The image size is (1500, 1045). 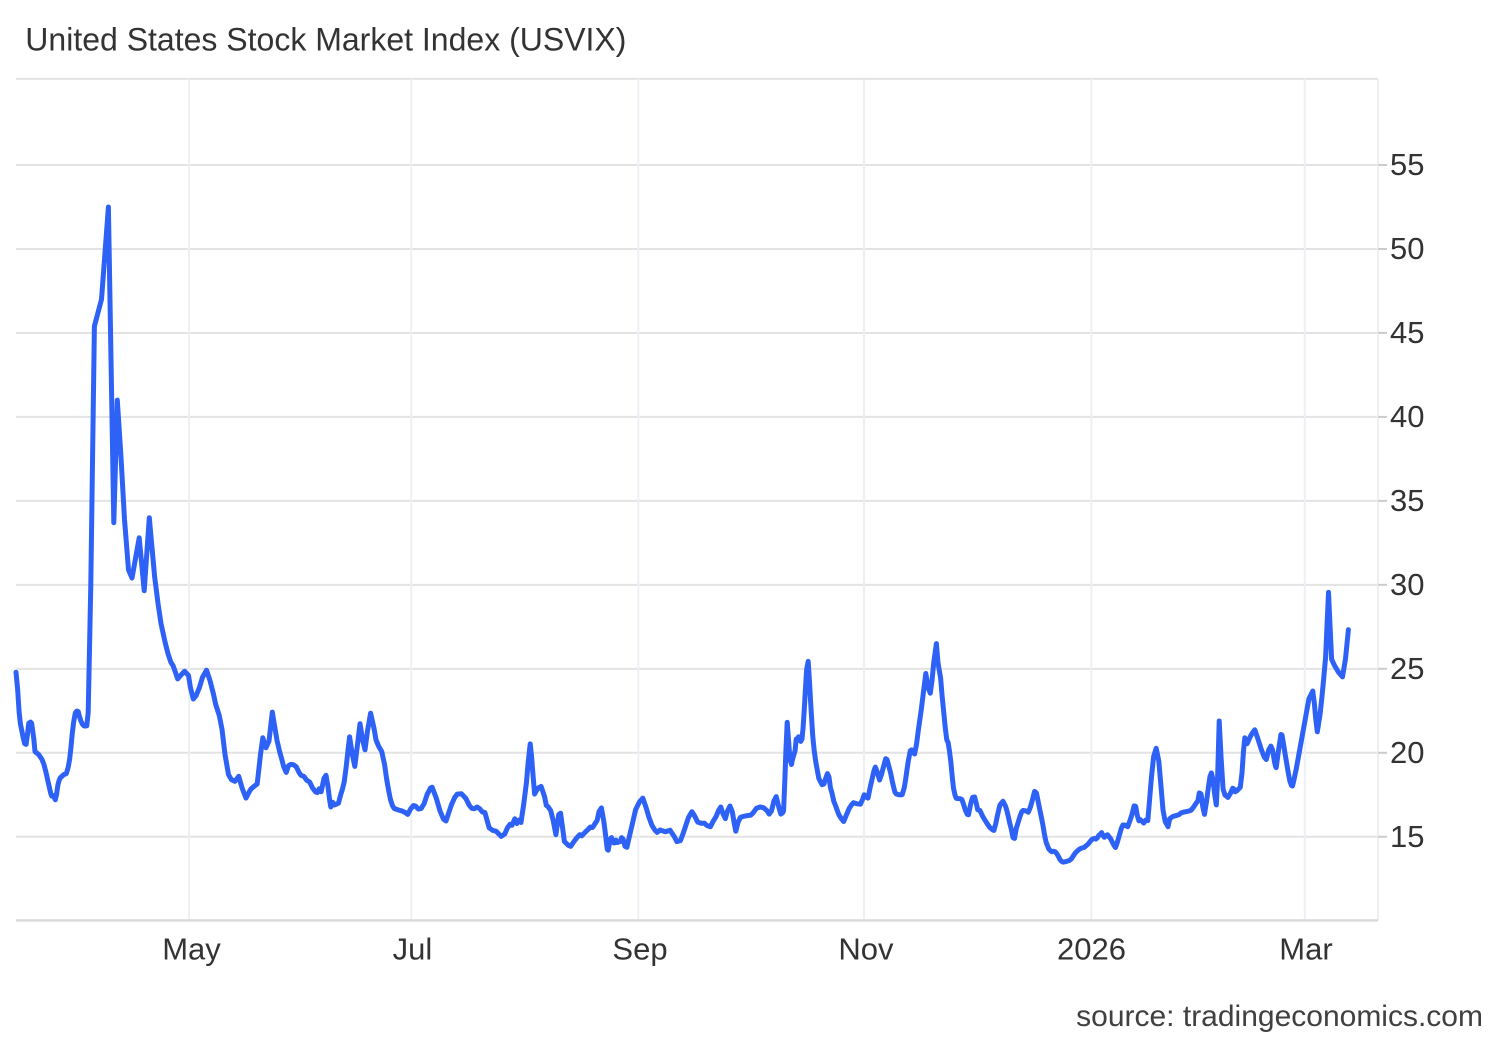 What do you see at coordinates (1407, 164) in the screenshot?
I see `svg-text: 55` at bounding box center [1407, 164].